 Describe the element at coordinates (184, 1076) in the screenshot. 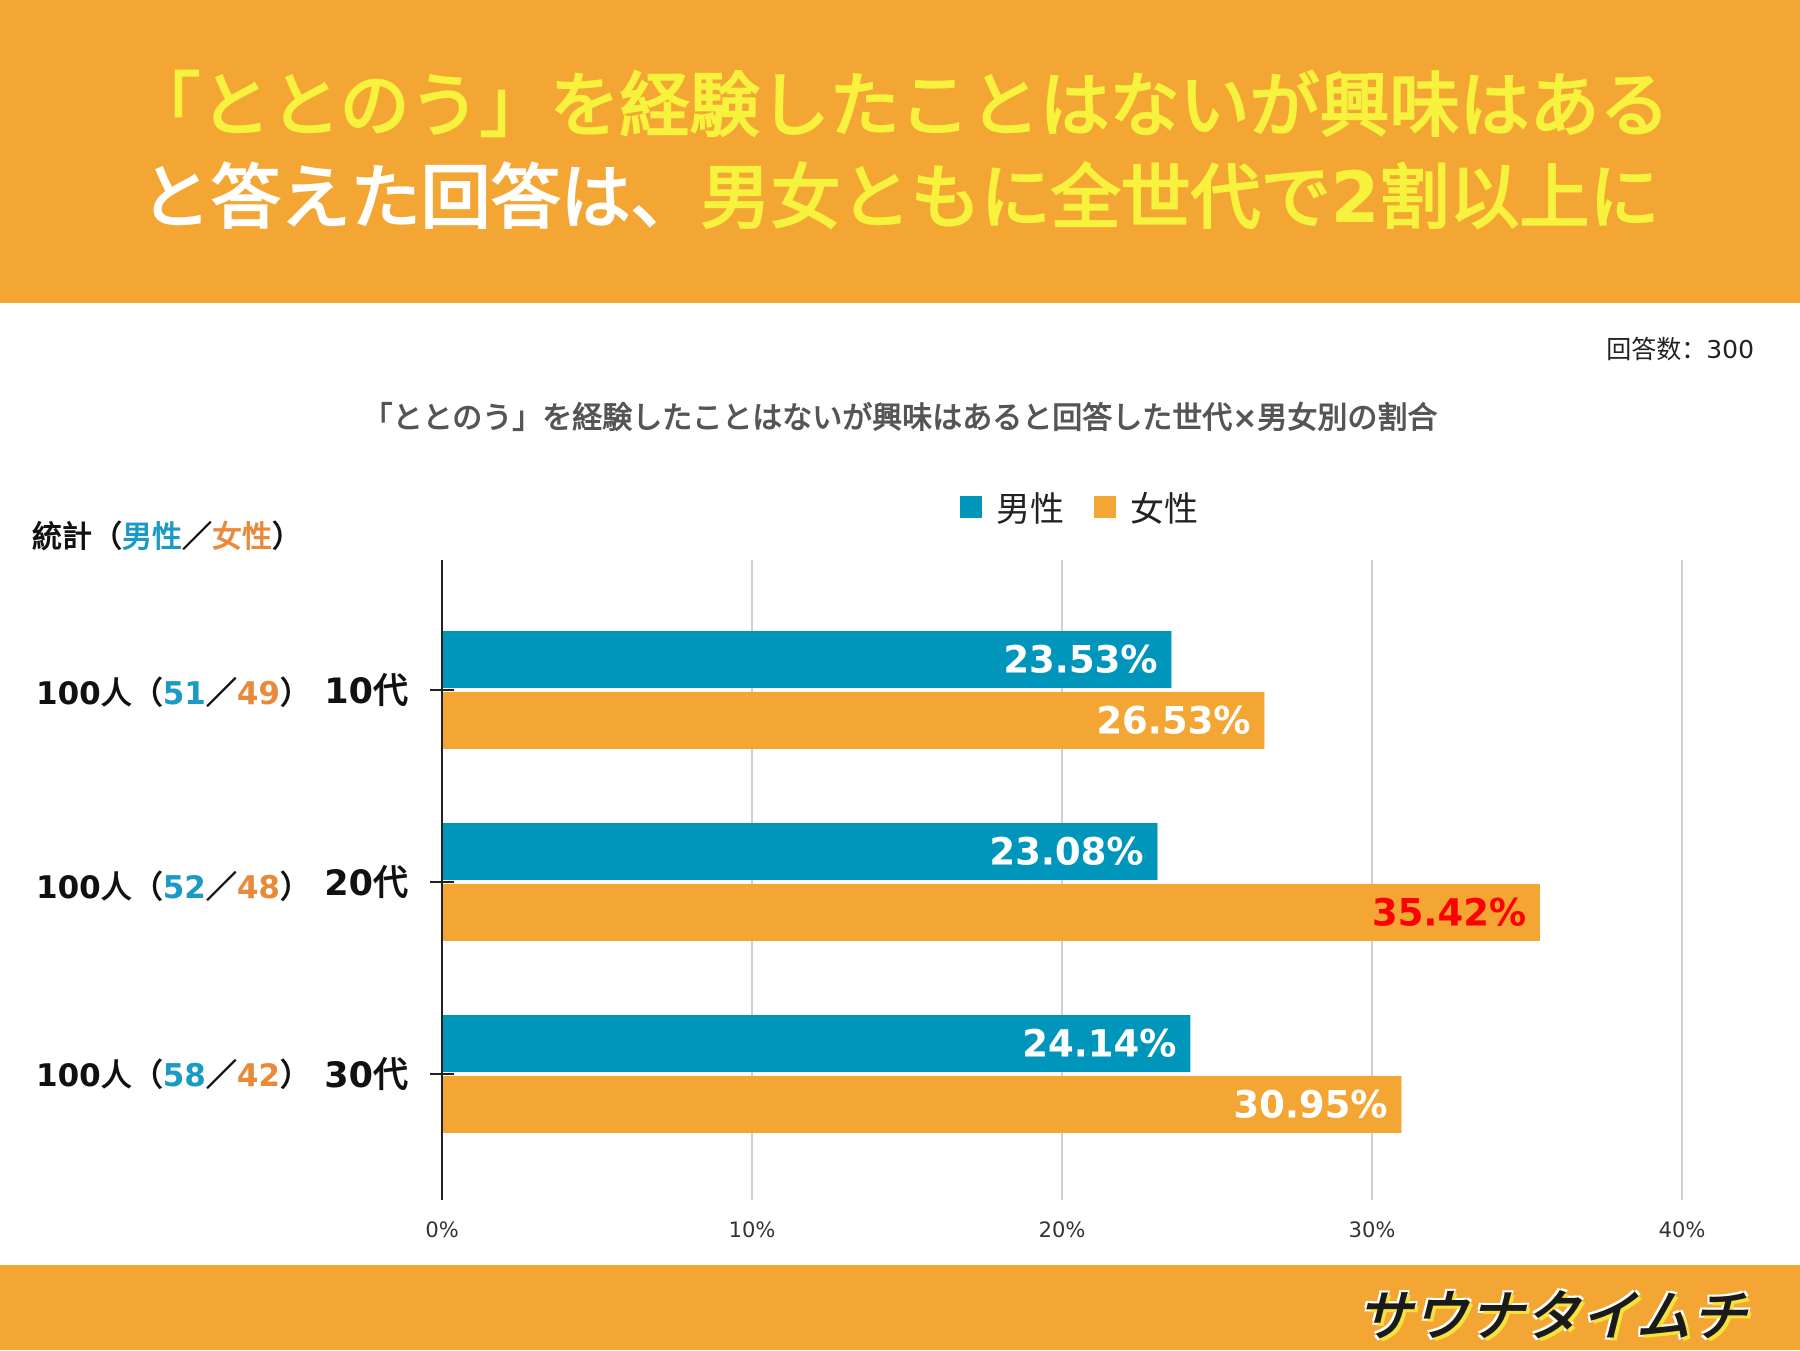

I see `stat-male-count: 58` at that location.